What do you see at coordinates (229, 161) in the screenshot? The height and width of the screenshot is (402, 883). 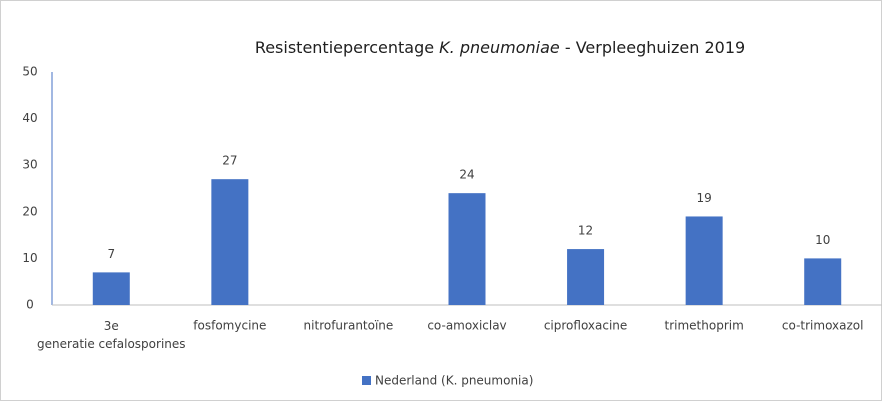 I see `value-label: 27` at bounding box center [229, 161].